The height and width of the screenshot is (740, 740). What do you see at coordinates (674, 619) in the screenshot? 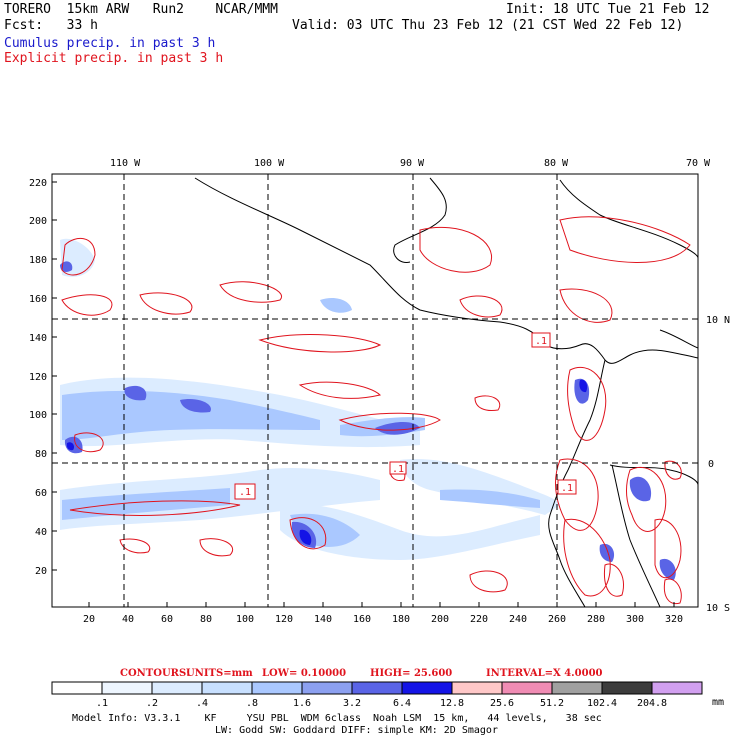
I see `x-tick-label: 320` at bounding box center [674, 619].